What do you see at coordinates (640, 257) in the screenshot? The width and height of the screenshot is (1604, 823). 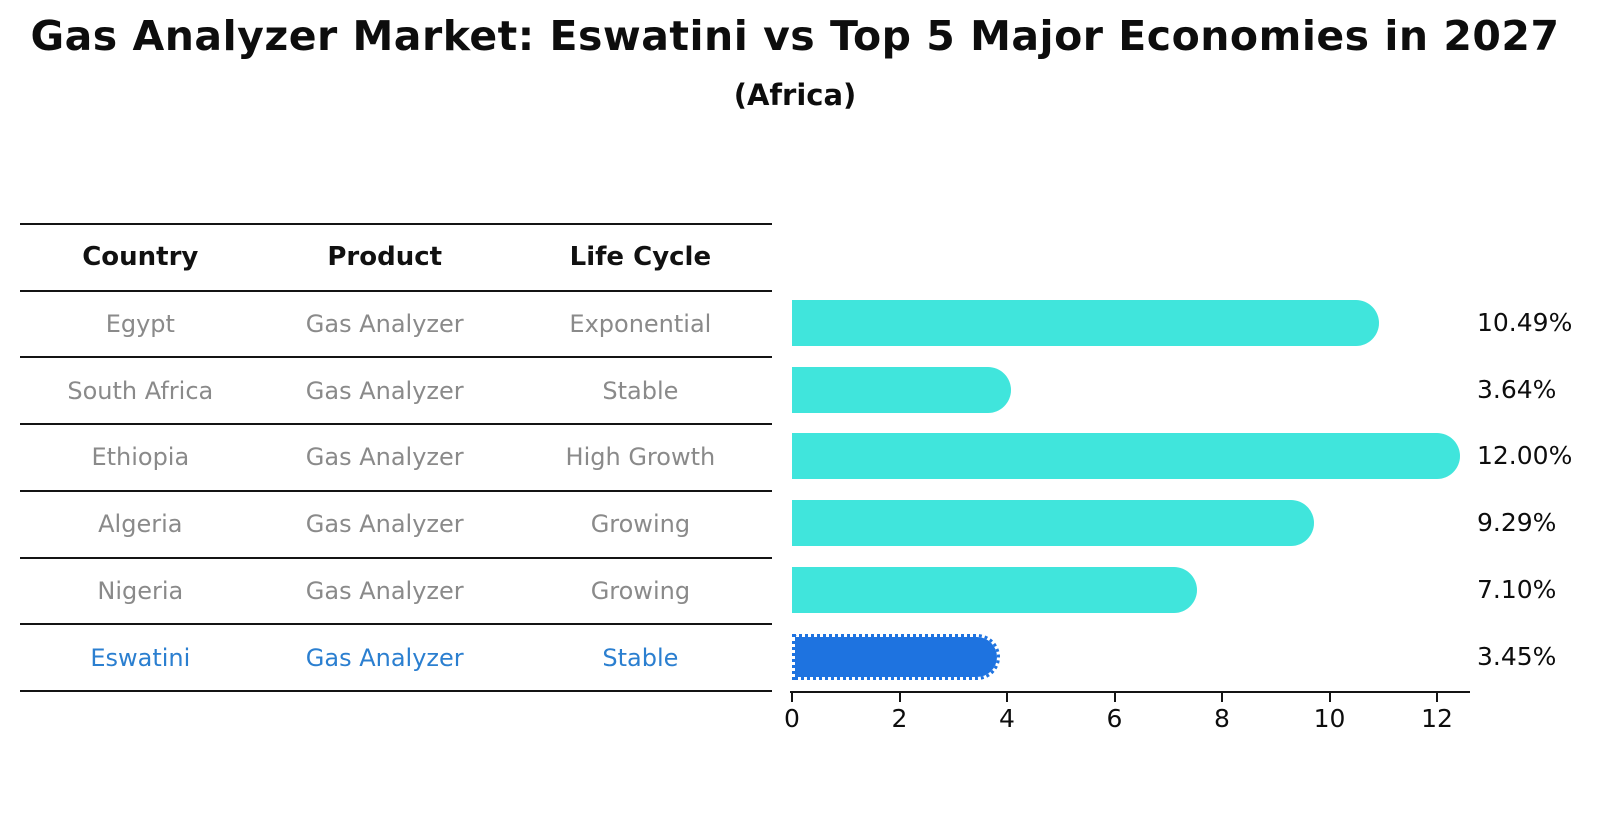 I see `column-header-life-cycle: Life Cycle` at bounding box center [640, 257].